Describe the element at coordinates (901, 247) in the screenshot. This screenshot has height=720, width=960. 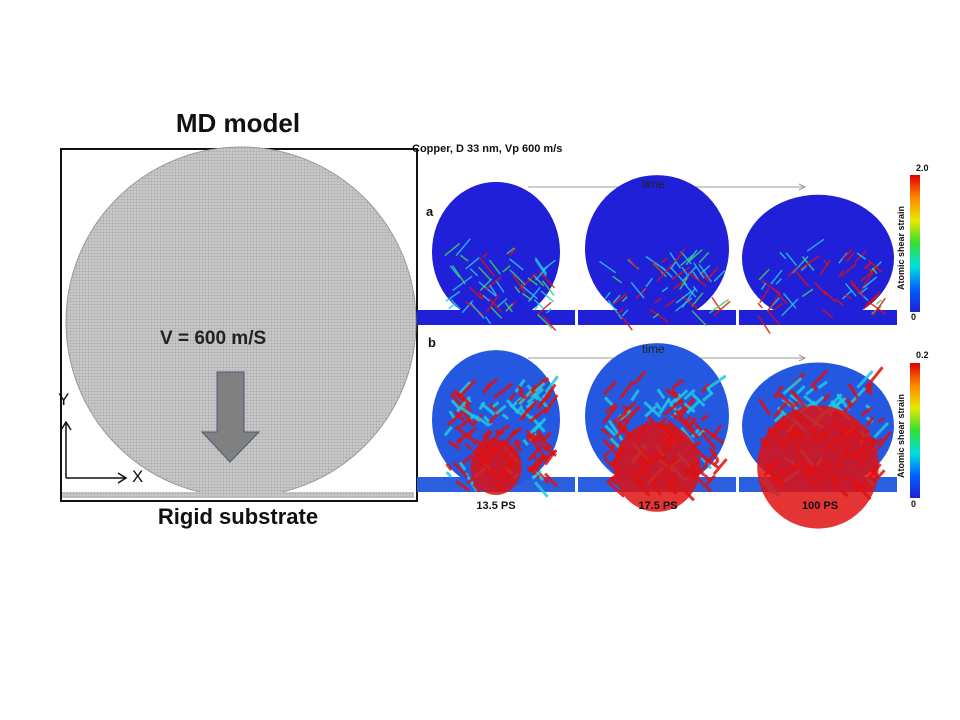
I see `colorbar-a-title: Atomic shear strain` at that location.